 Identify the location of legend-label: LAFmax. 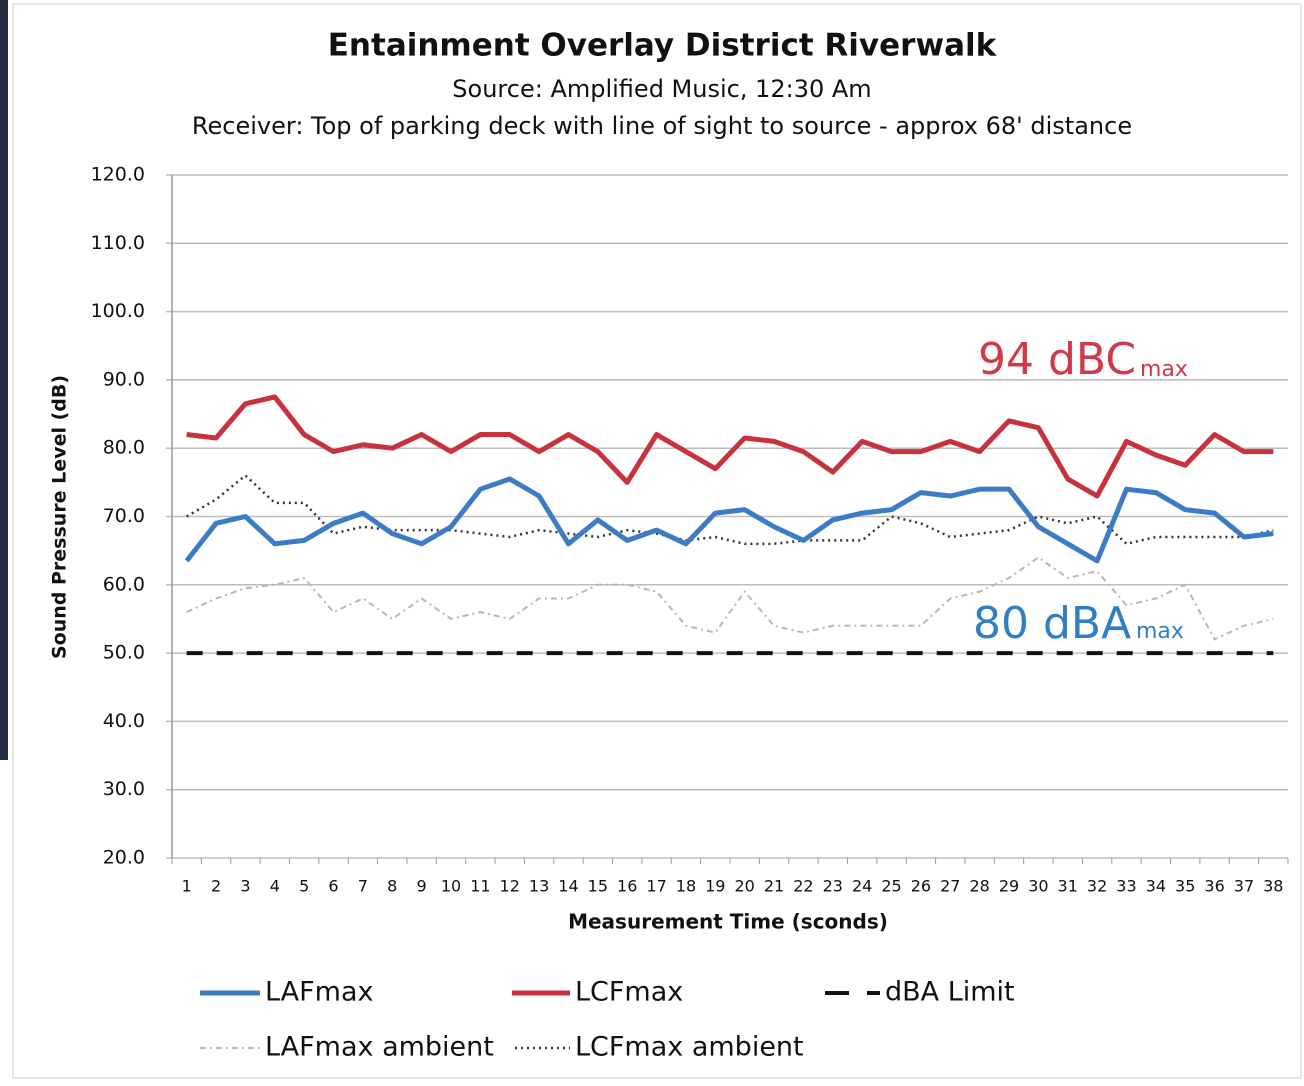
(319, 992).